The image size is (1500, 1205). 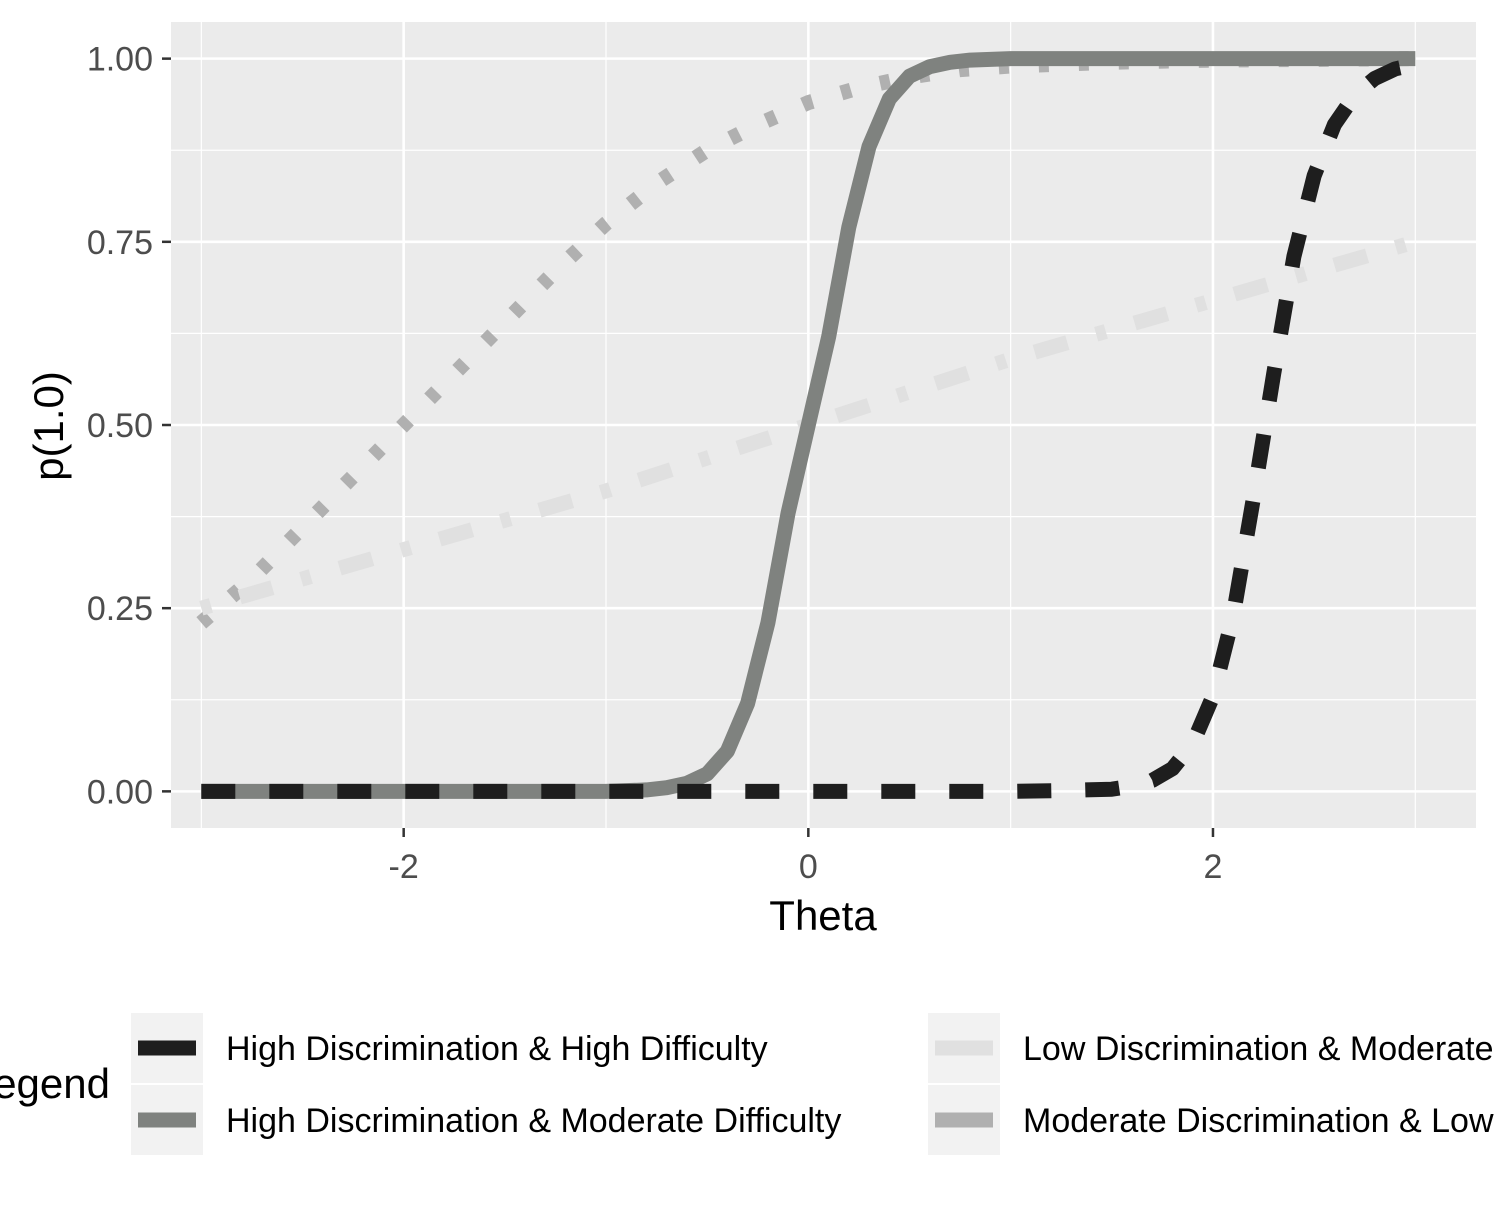 I want to click on y-tick-label: 1.00, so click(x=120, y=60).